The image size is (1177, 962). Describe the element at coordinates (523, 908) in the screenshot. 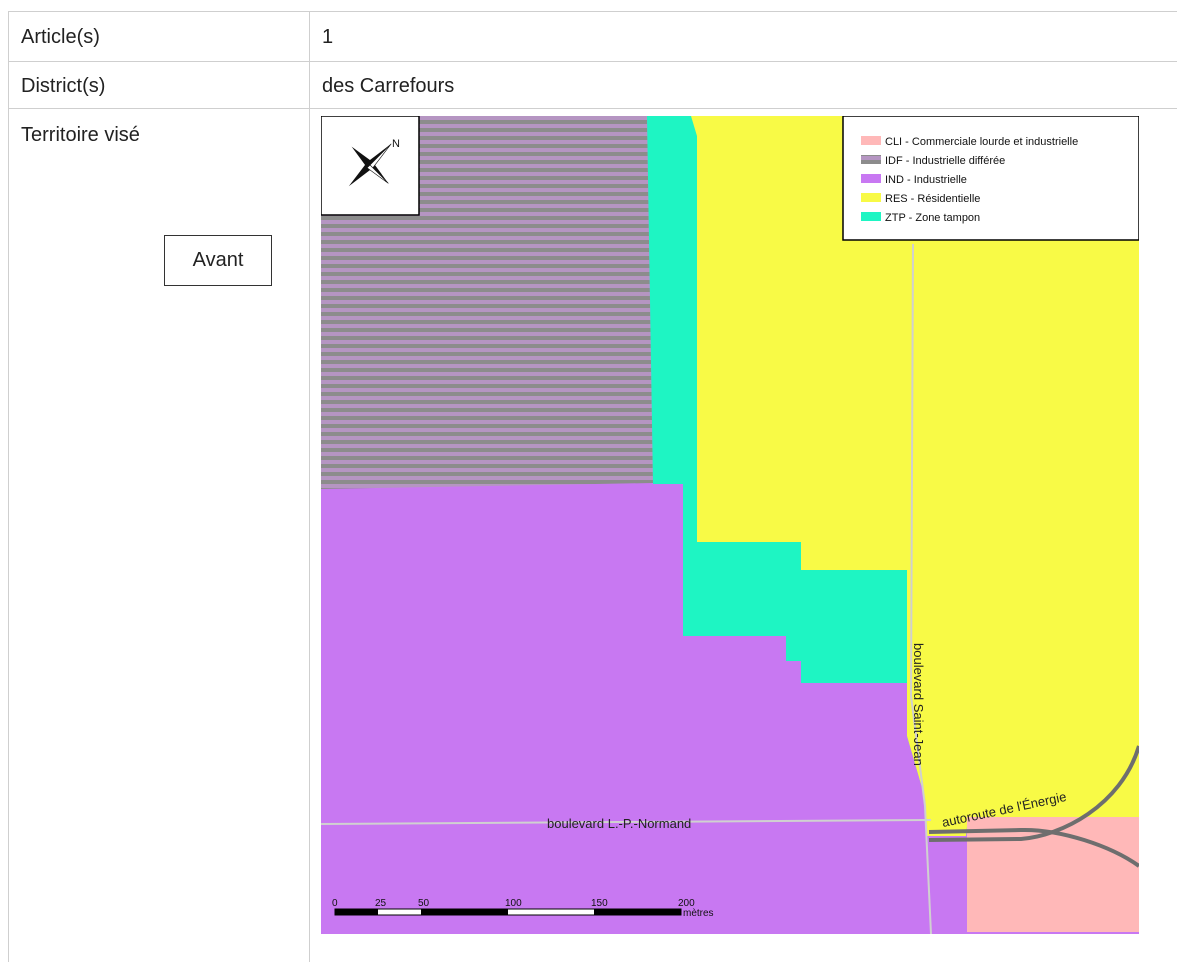

I see `scale-bar: 0 25 50 100 150 200 mètres` at that location.